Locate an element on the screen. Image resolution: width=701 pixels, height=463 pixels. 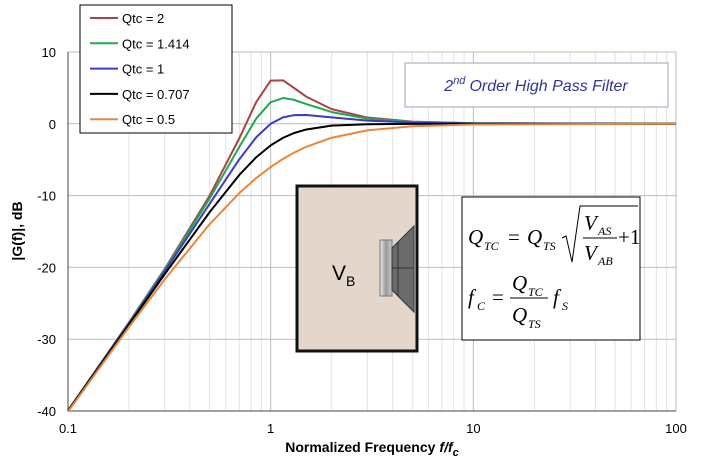
annotation-sup: nd is located at coordinates (459, 81).